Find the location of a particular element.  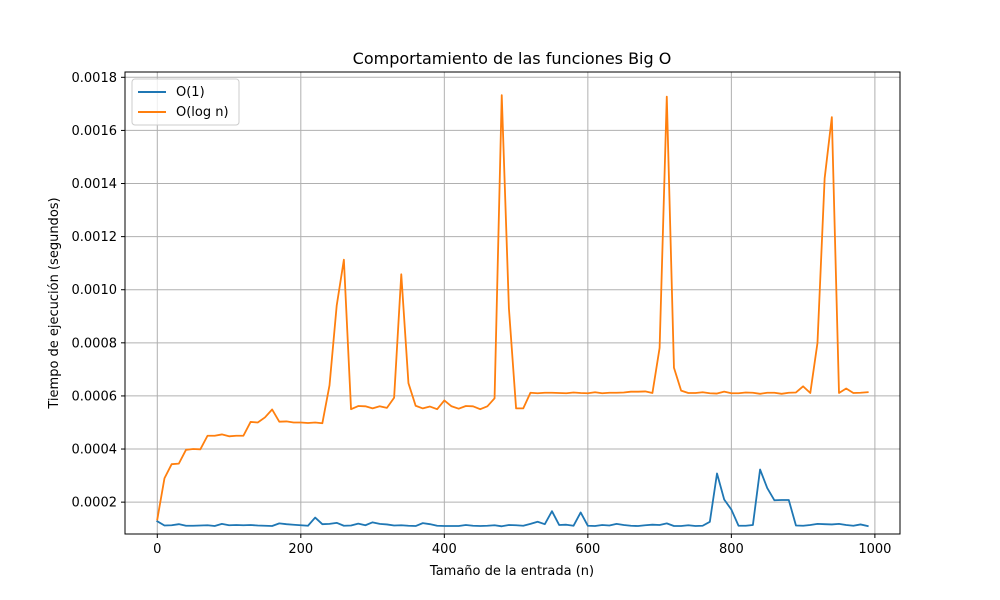

series-o1-line is located at coordinates (512, 498).